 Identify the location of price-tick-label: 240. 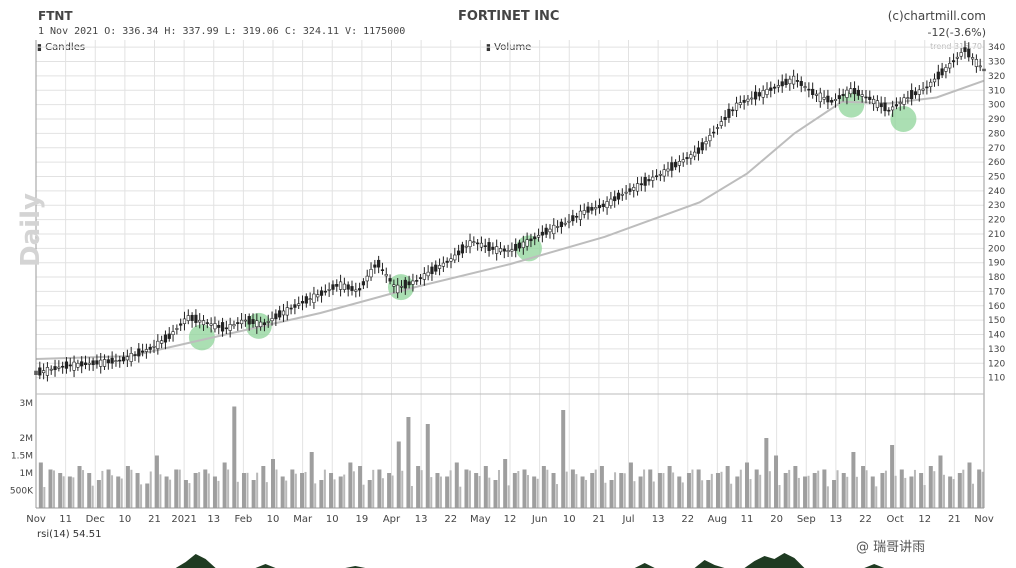
(996, 192).